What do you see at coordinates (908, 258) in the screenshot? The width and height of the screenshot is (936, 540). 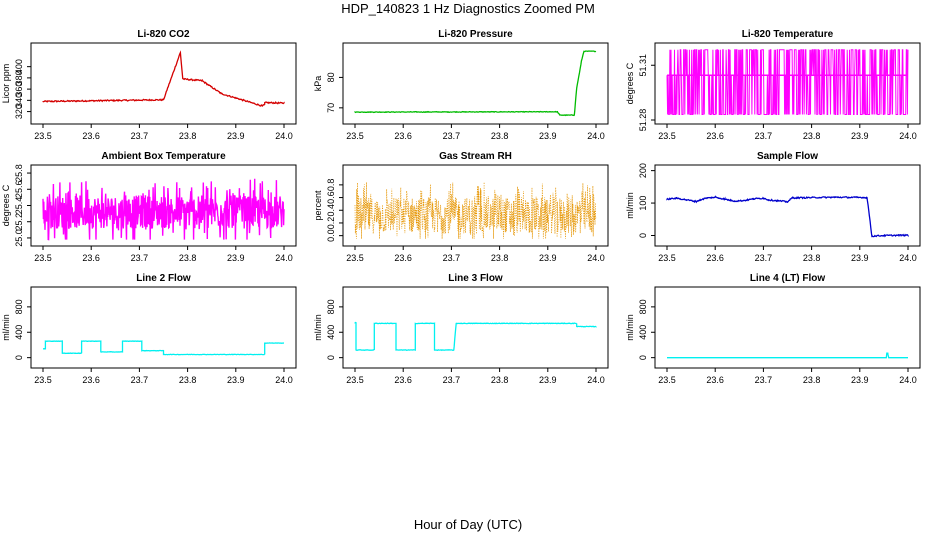 I see `panel-6-x-tick-label: 24.0` at bounding box center [908, 258].